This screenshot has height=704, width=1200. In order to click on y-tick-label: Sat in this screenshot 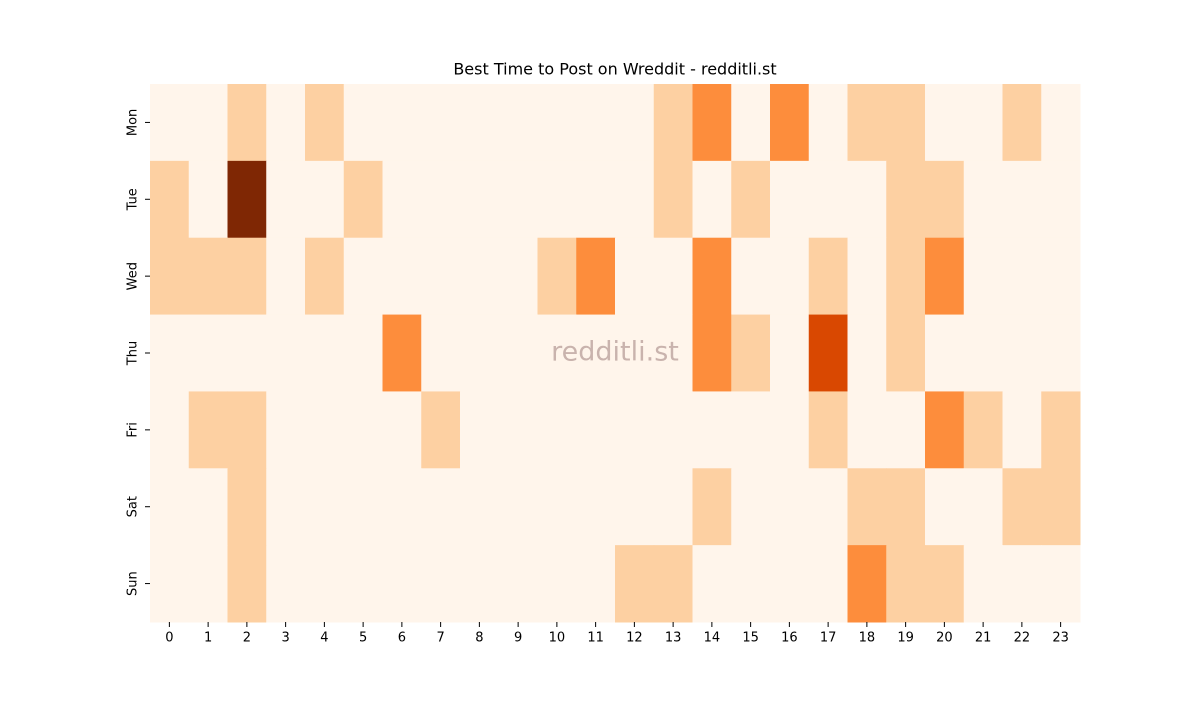, I will do `click(133, 506)`.